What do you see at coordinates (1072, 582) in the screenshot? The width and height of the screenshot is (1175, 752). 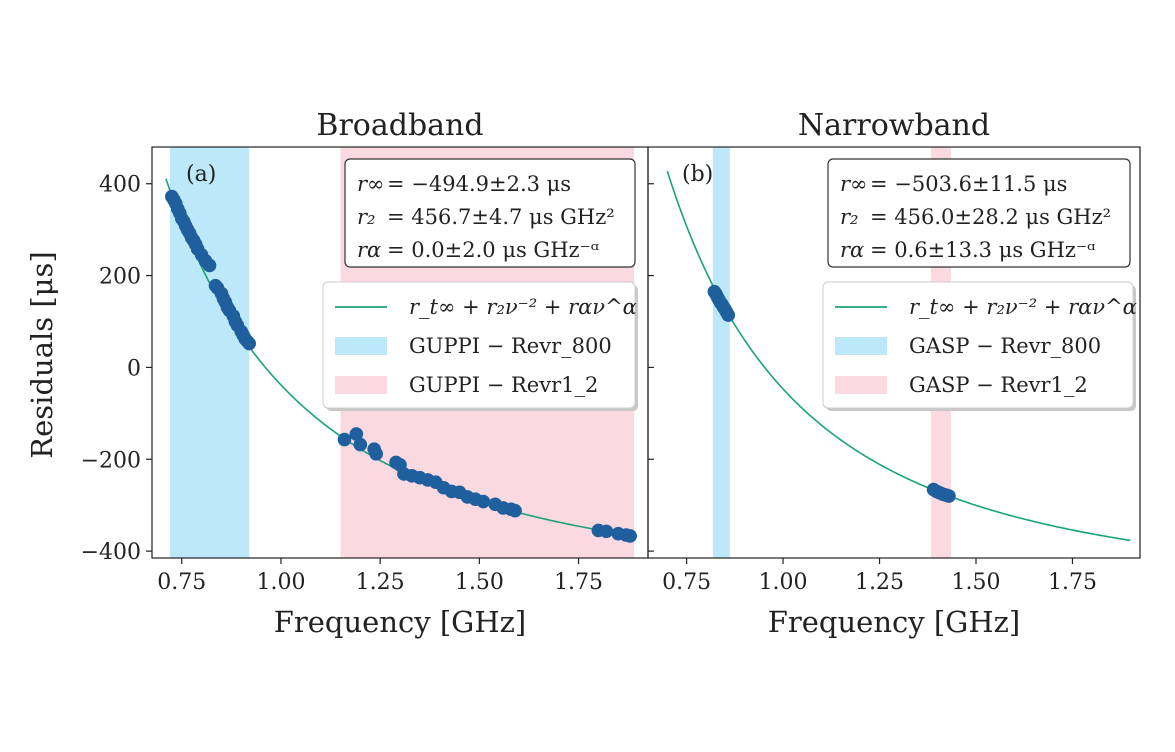 I see `xtick-label-b-4: 1.75` at bounding box center [1072, 582].